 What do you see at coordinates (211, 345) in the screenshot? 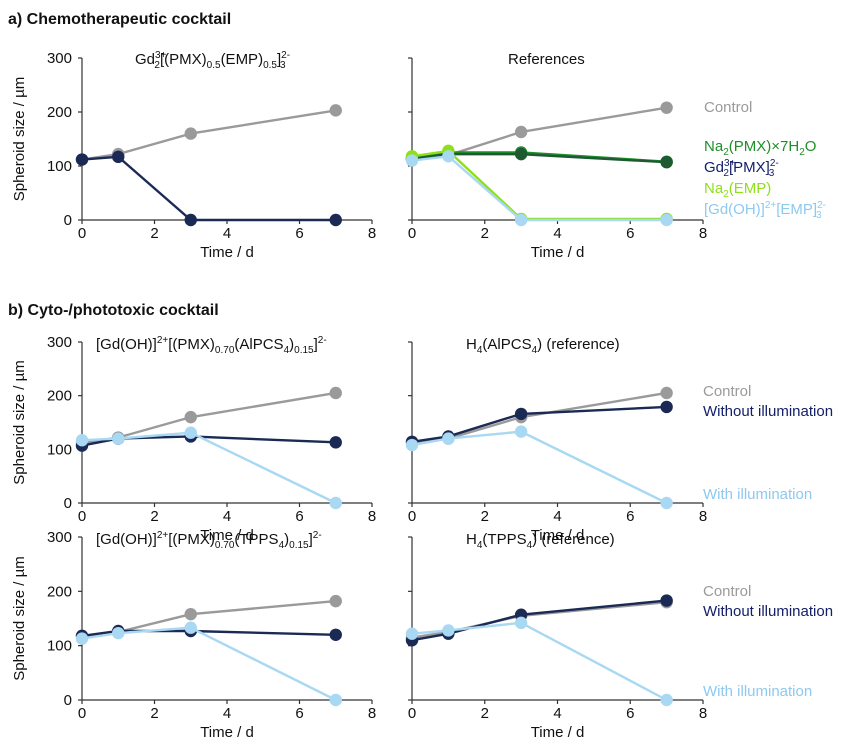
I see `panel-b1-left-title: [Gd(OH)]2+[(PMX)0.70(AlPCS4)0.15]2-` at bounding box center [211, 345].